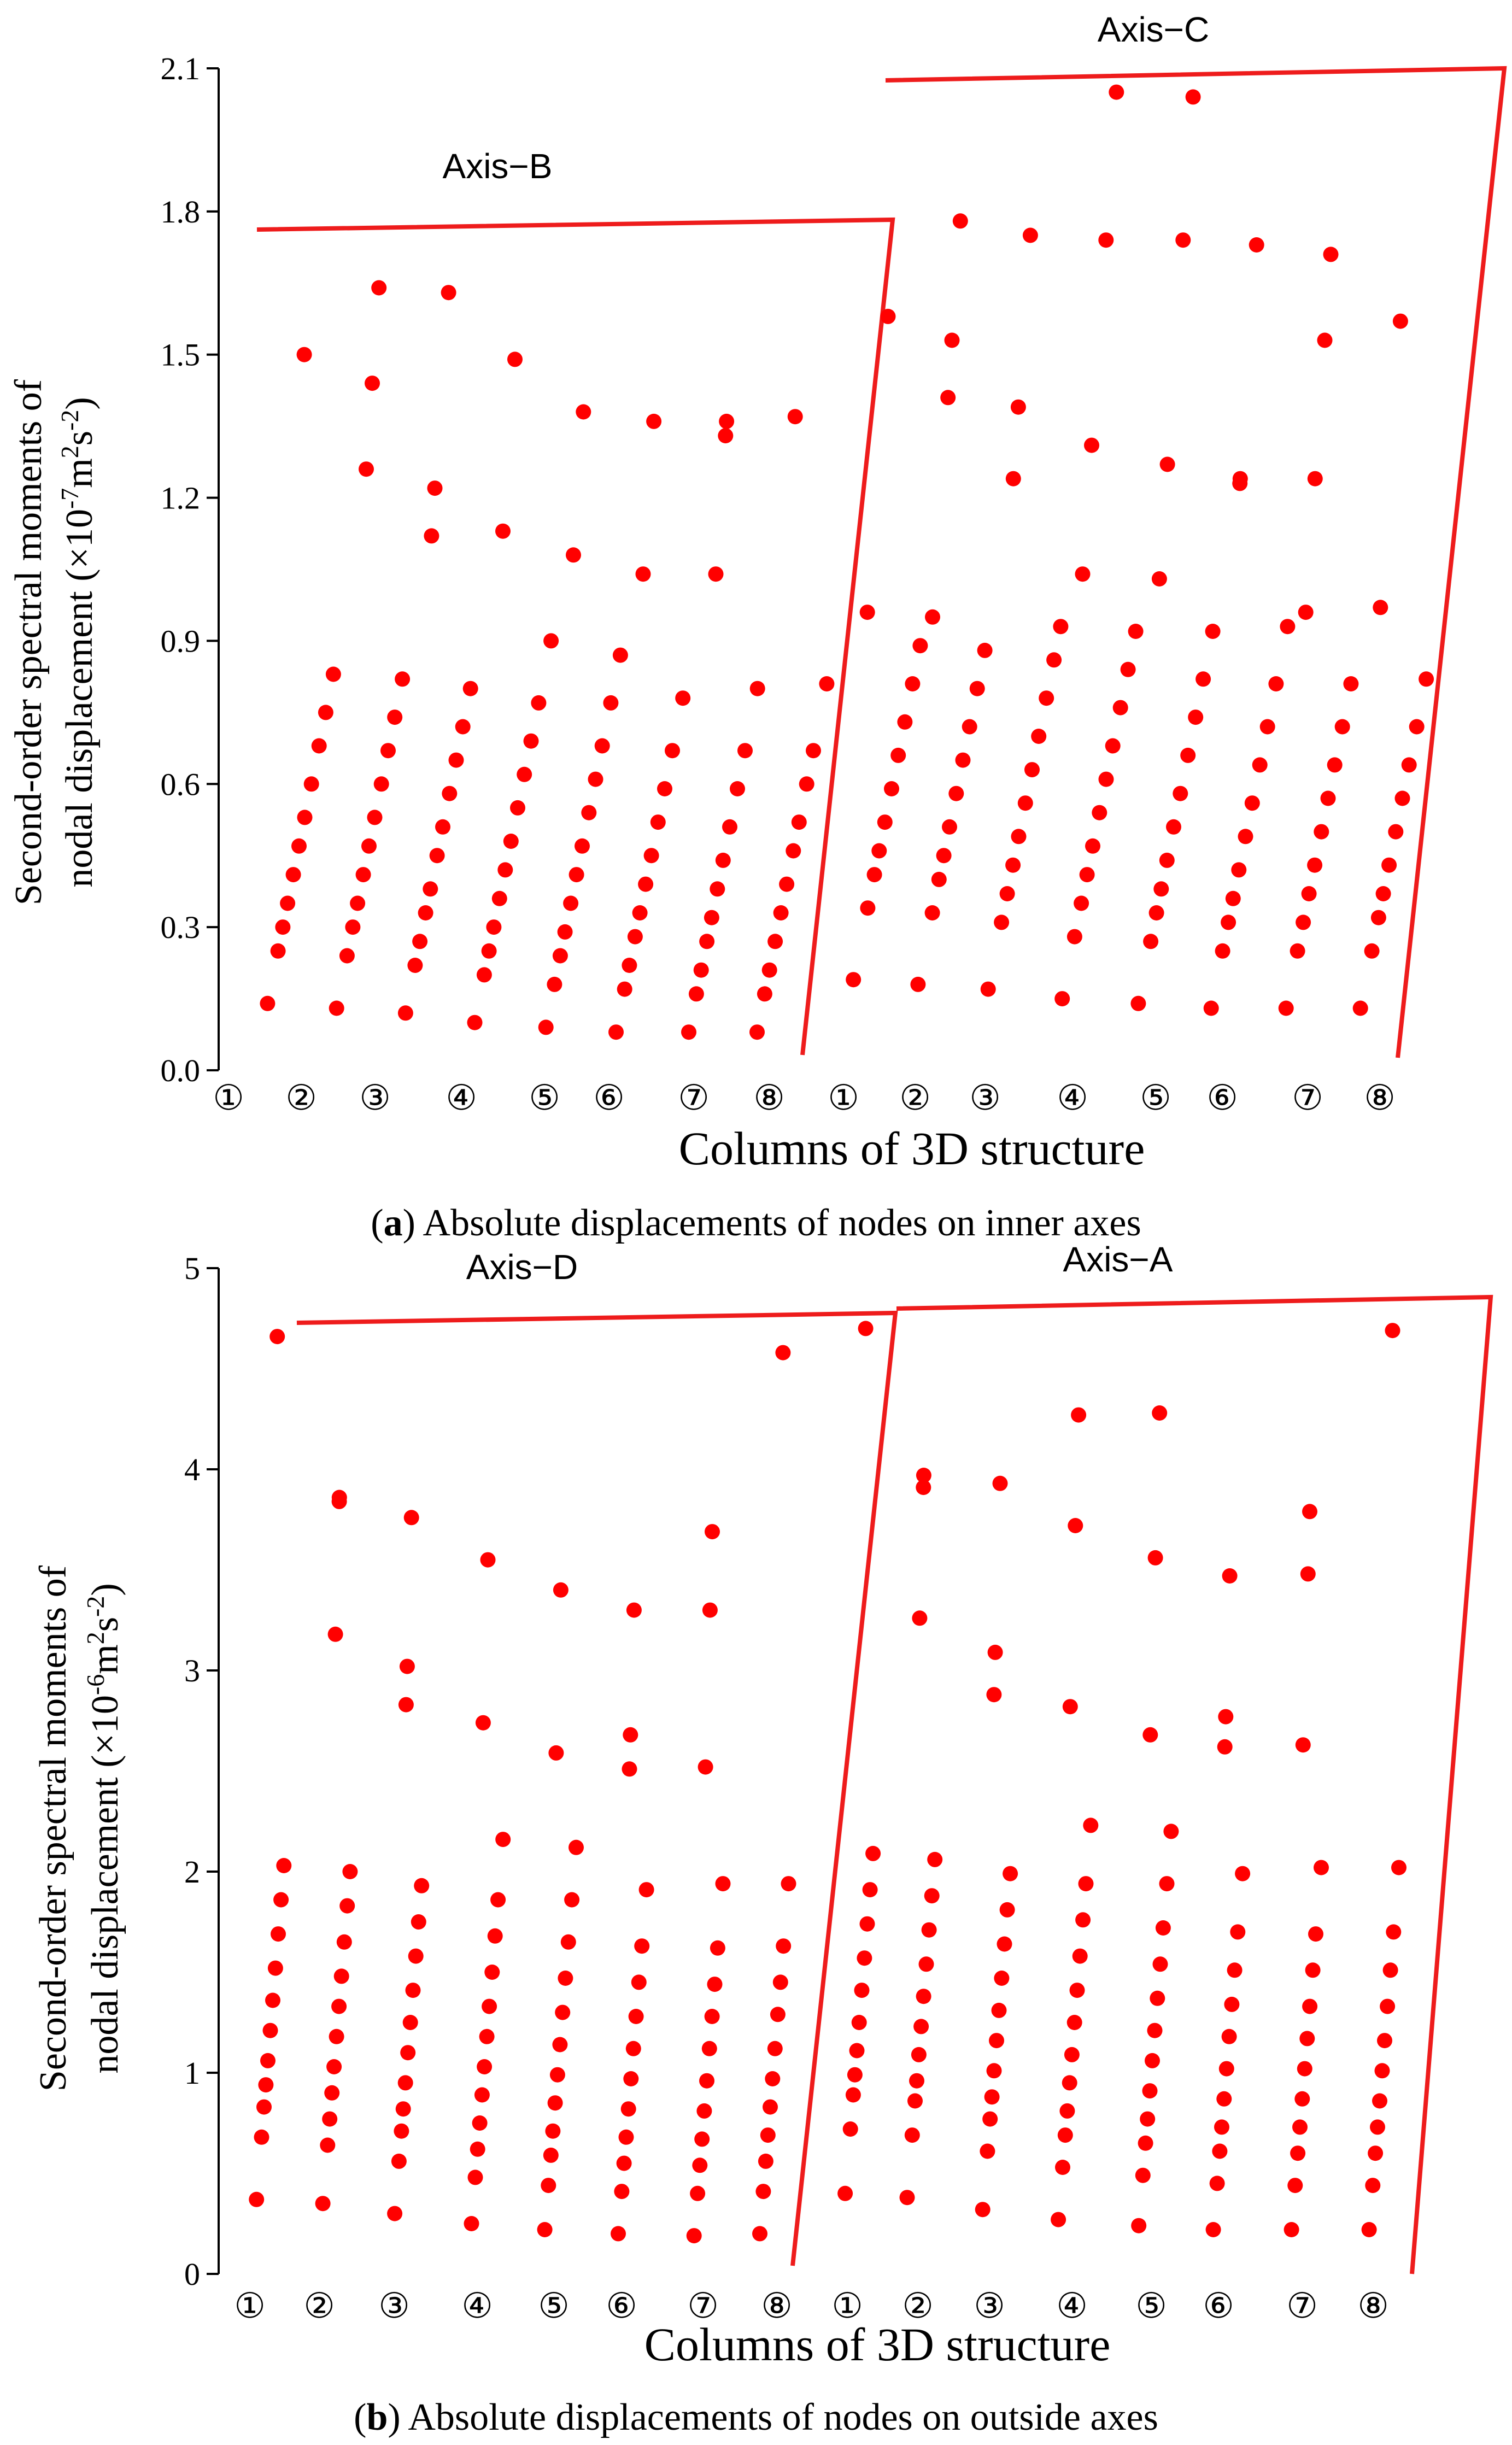 This screenshot has width=1512, height=2445. Describe the element at coordinates (181, 498) in the screenshot. I see `y-tick-label: 1.2` at that location.